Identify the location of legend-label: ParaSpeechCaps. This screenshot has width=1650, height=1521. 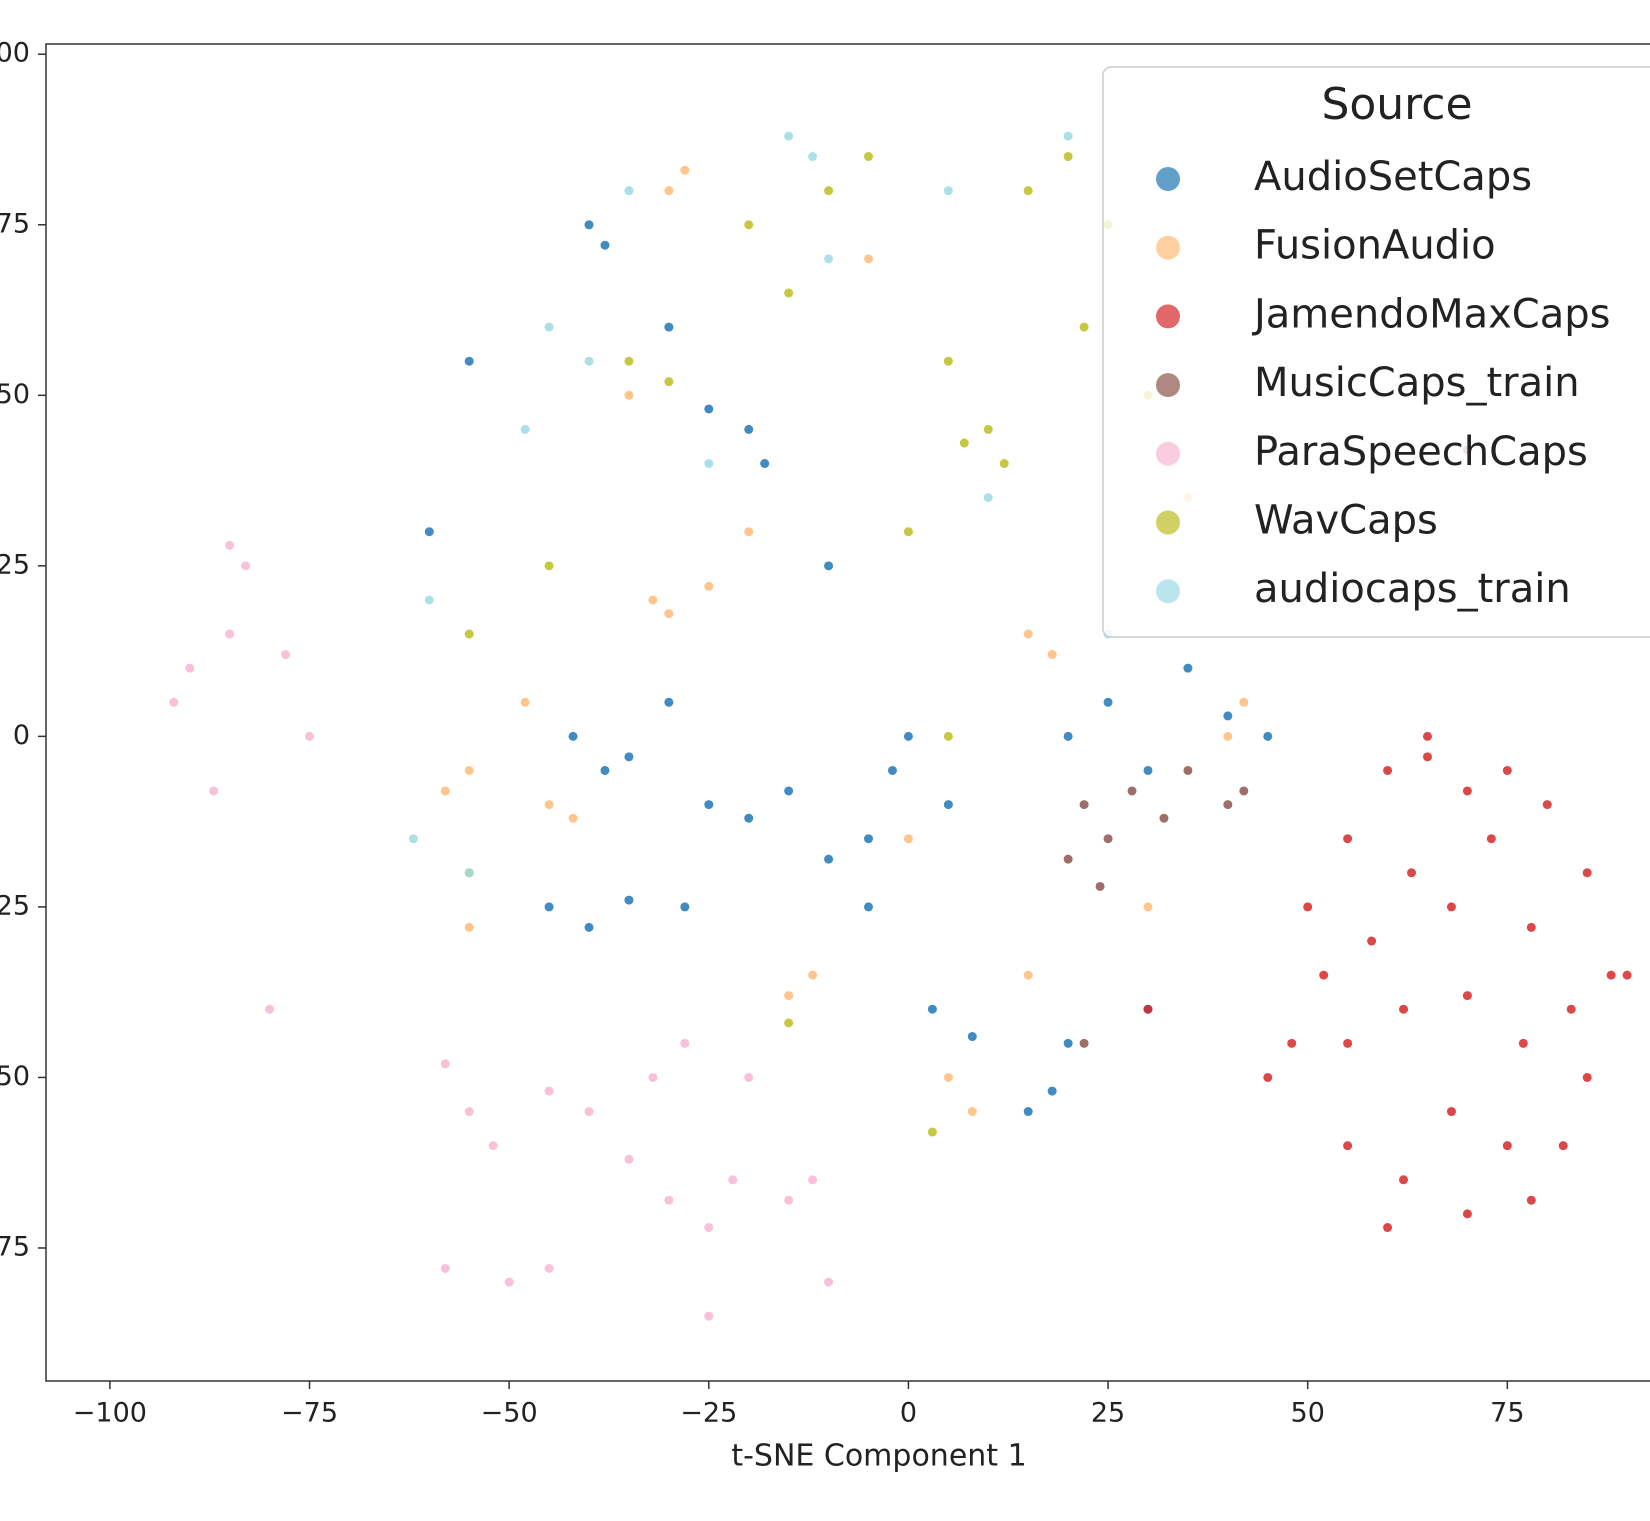
(1421, 452).